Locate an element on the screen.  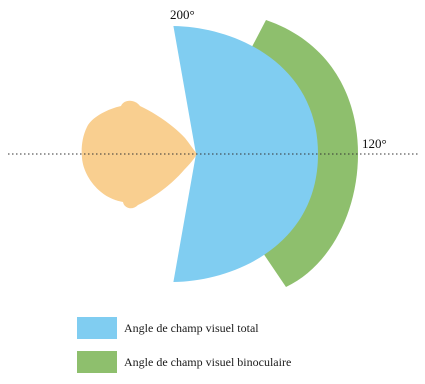
legend-item-total: Angle de champ visuel total is located at coordinates (237, 328).